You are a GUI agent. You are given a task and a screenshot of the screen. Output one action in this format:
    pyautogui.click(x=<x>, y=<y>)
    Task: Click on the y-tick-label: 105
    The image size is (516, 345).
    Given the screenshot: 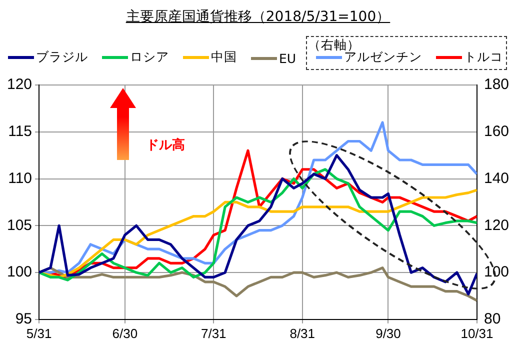 What is the action you would take?
    pyautogui.click(x=19, y=225)
    